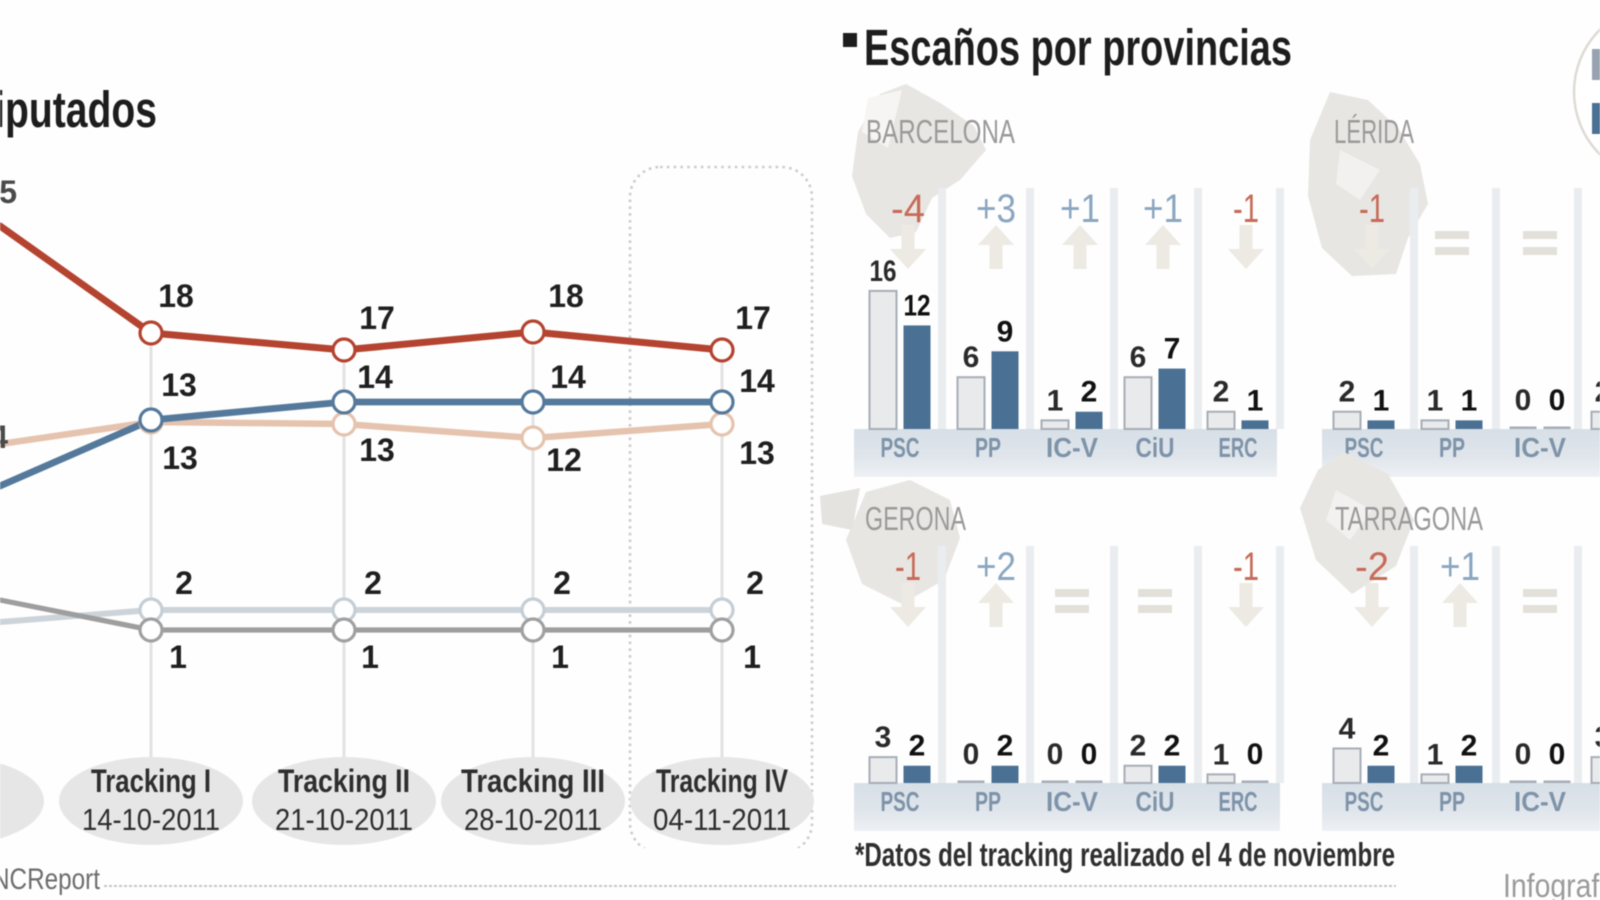 This screenshot has width=1600, height=900. I want to click on svg-text: +2, so click(996, 567).